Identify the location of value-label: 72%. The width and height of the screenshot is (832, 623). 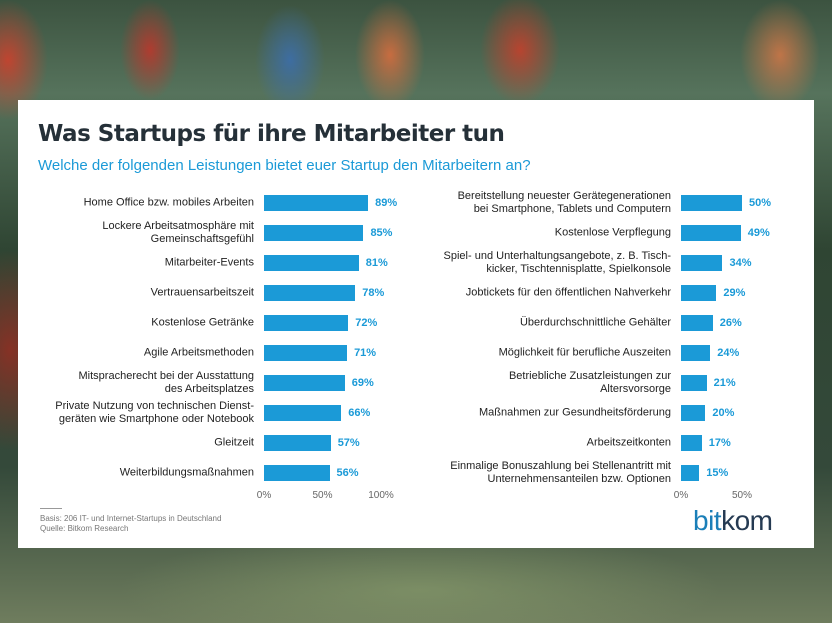
(366, 323).